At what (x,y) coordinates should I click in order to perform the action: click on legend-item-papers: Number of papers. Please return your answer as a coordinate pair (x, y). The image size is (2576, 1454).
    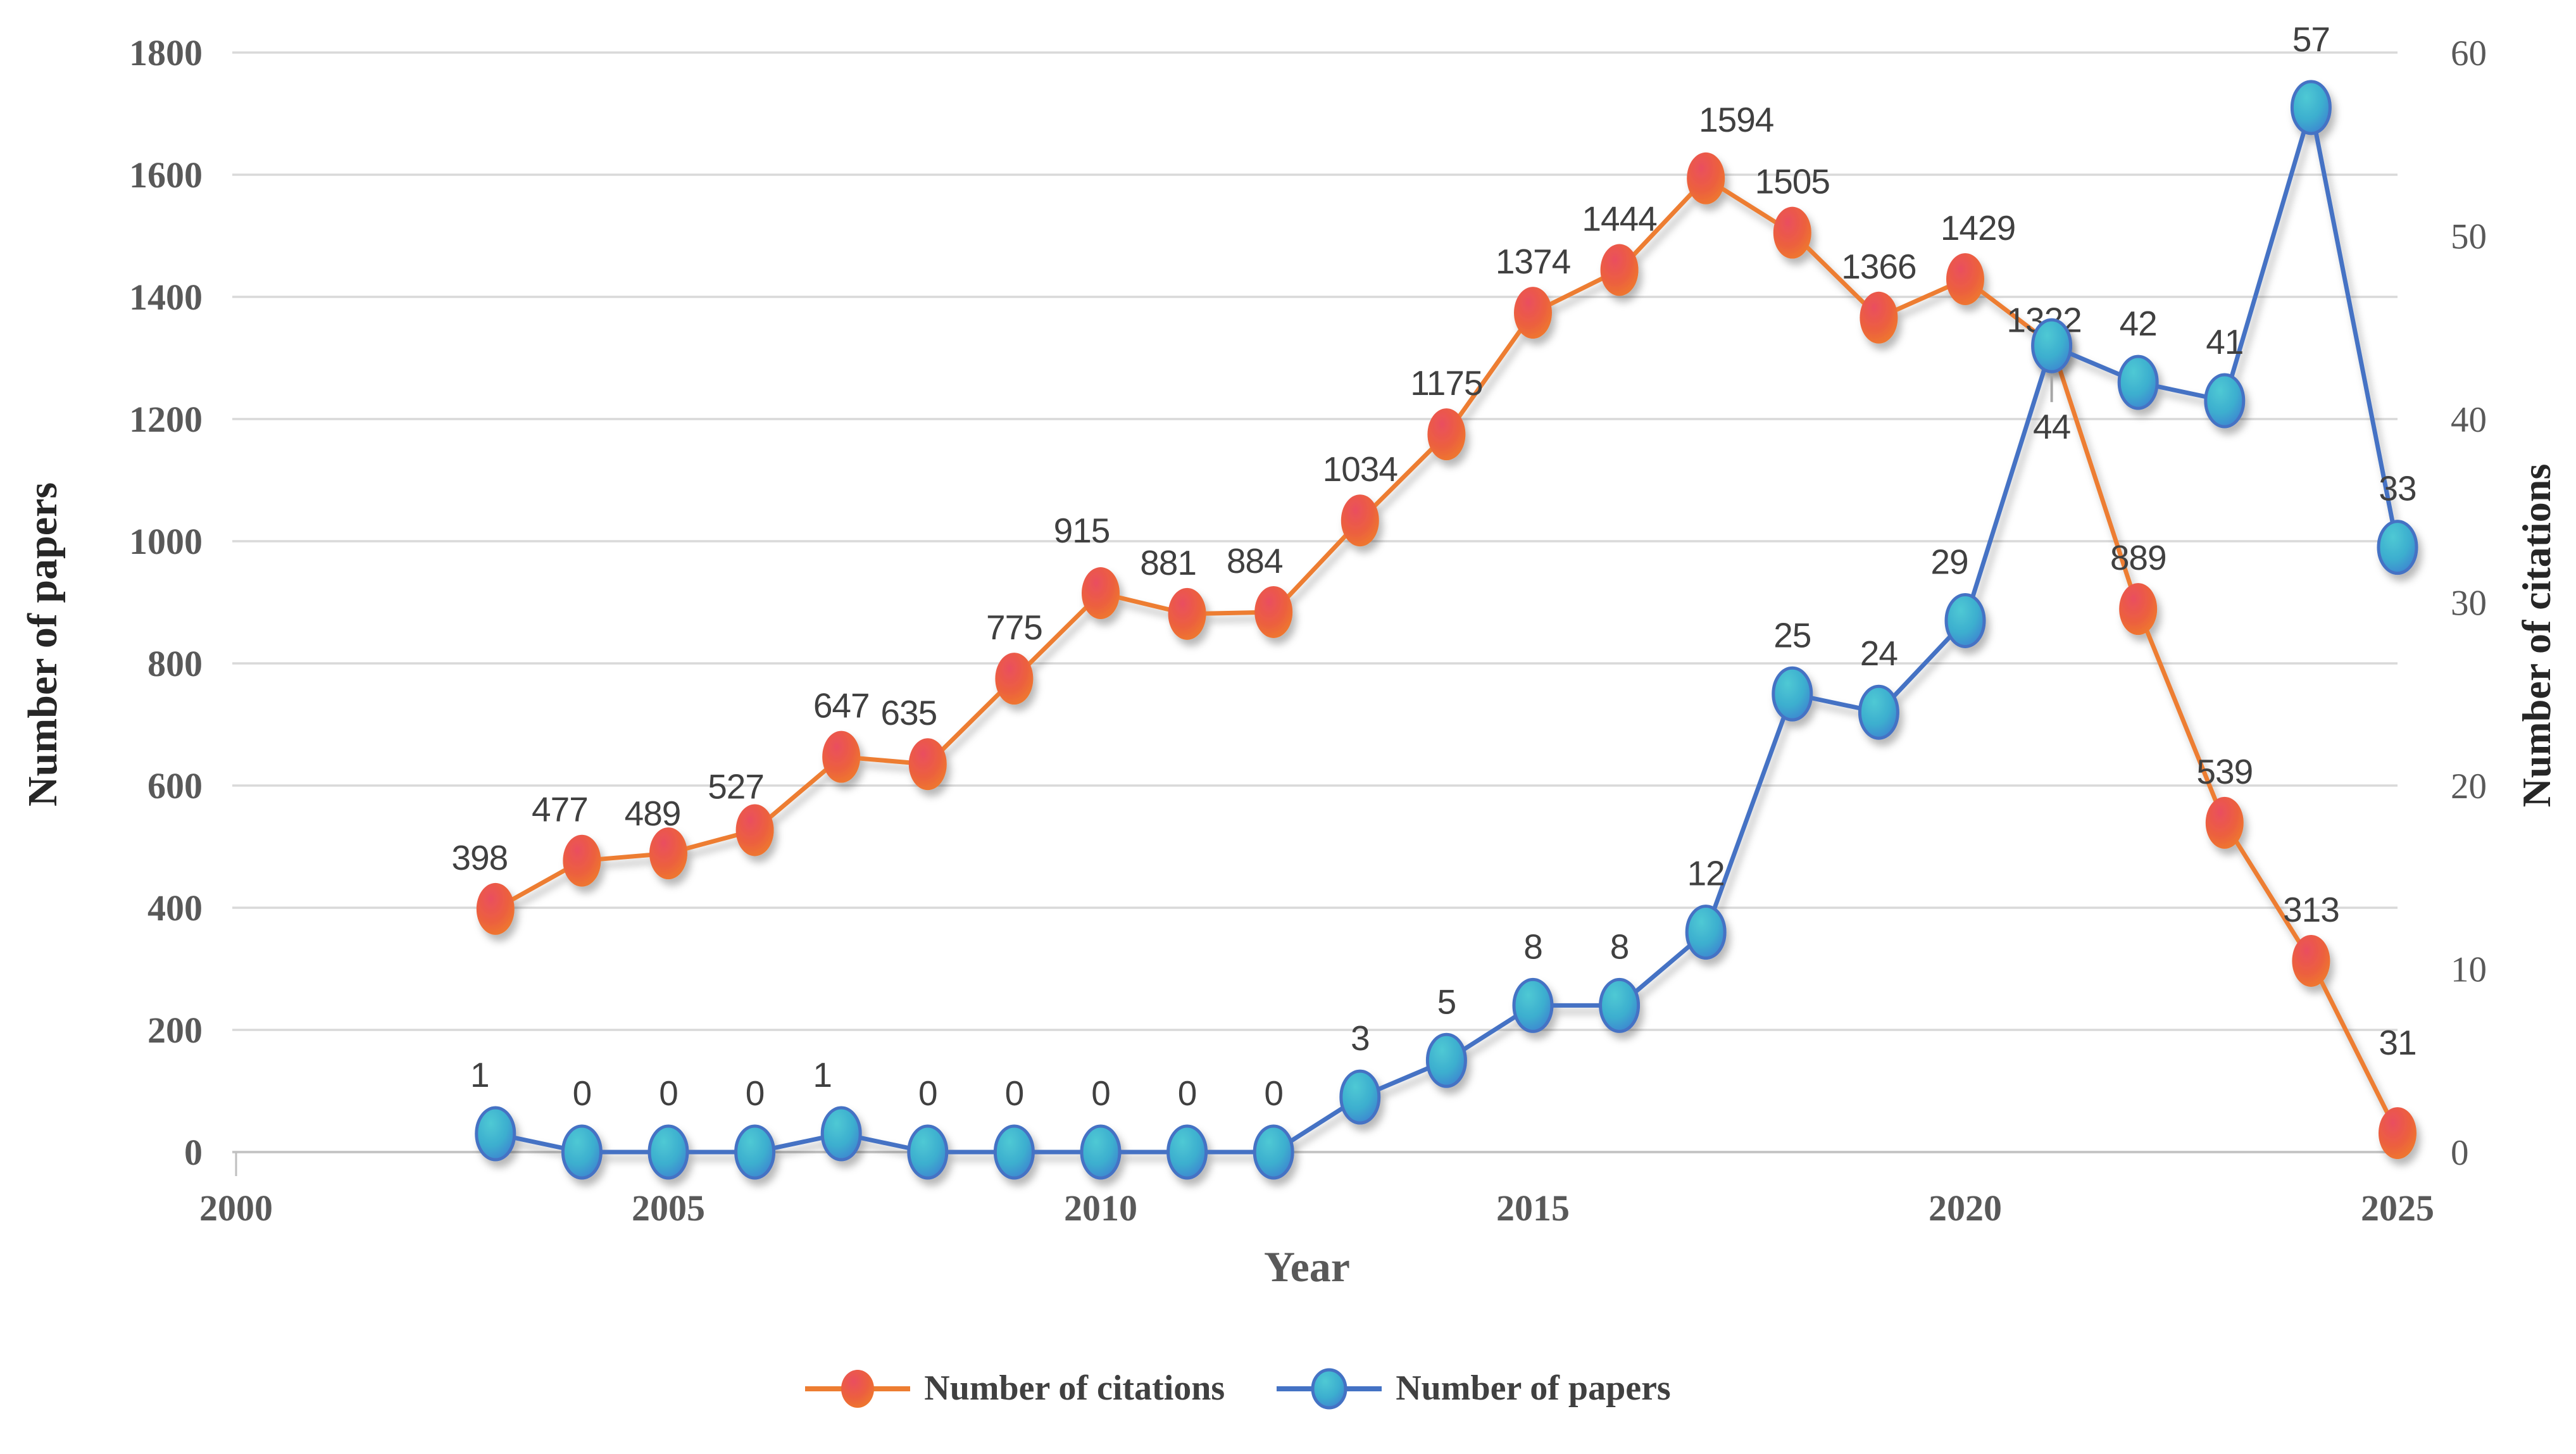
    Looking at the image, I should click on (1473, 1388).